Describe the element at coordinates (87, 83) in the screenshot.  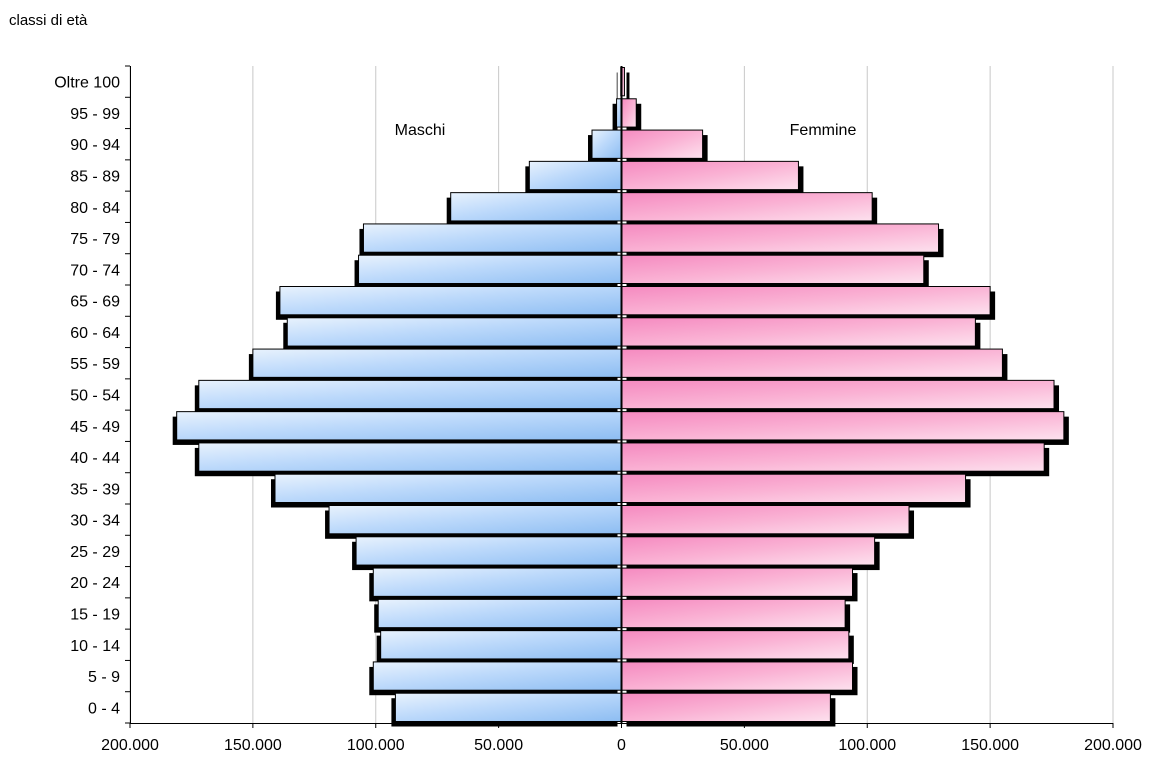
I see `category-label-20: Oltre 100` at that location.